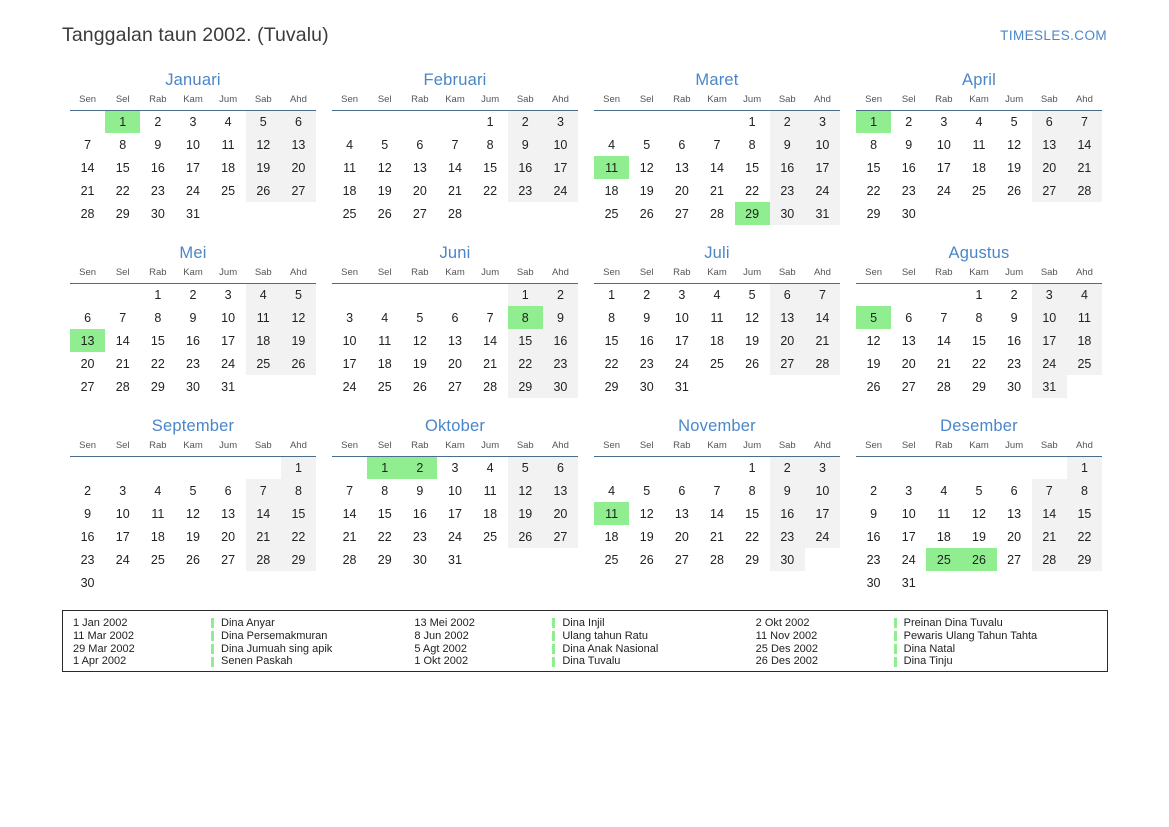 This screenshot has height=827, width=1169. What do you see at coordinates (752, 467) in the screenshot?
I see `day-cell: 1` at bounding box center [752, 467].